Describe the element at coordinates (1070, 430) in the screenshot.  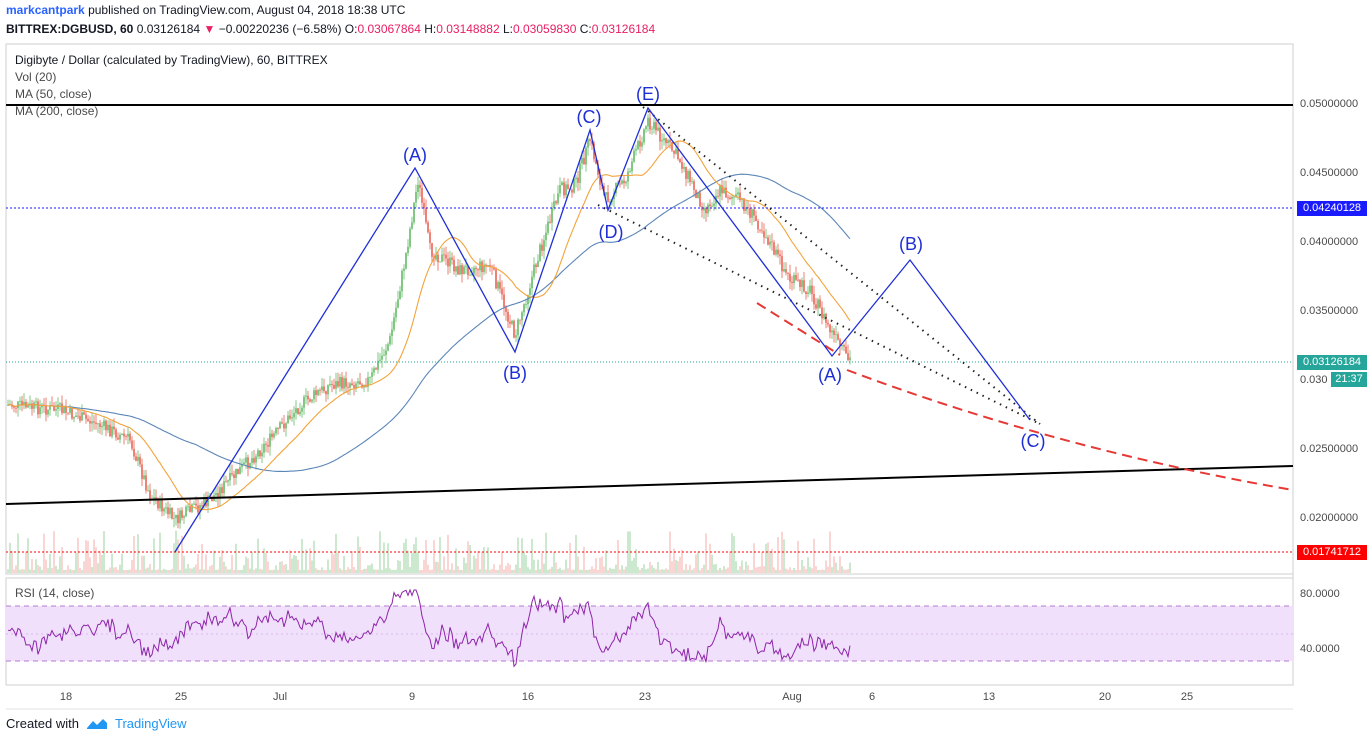
I see `projection-curve-lower` at that location.